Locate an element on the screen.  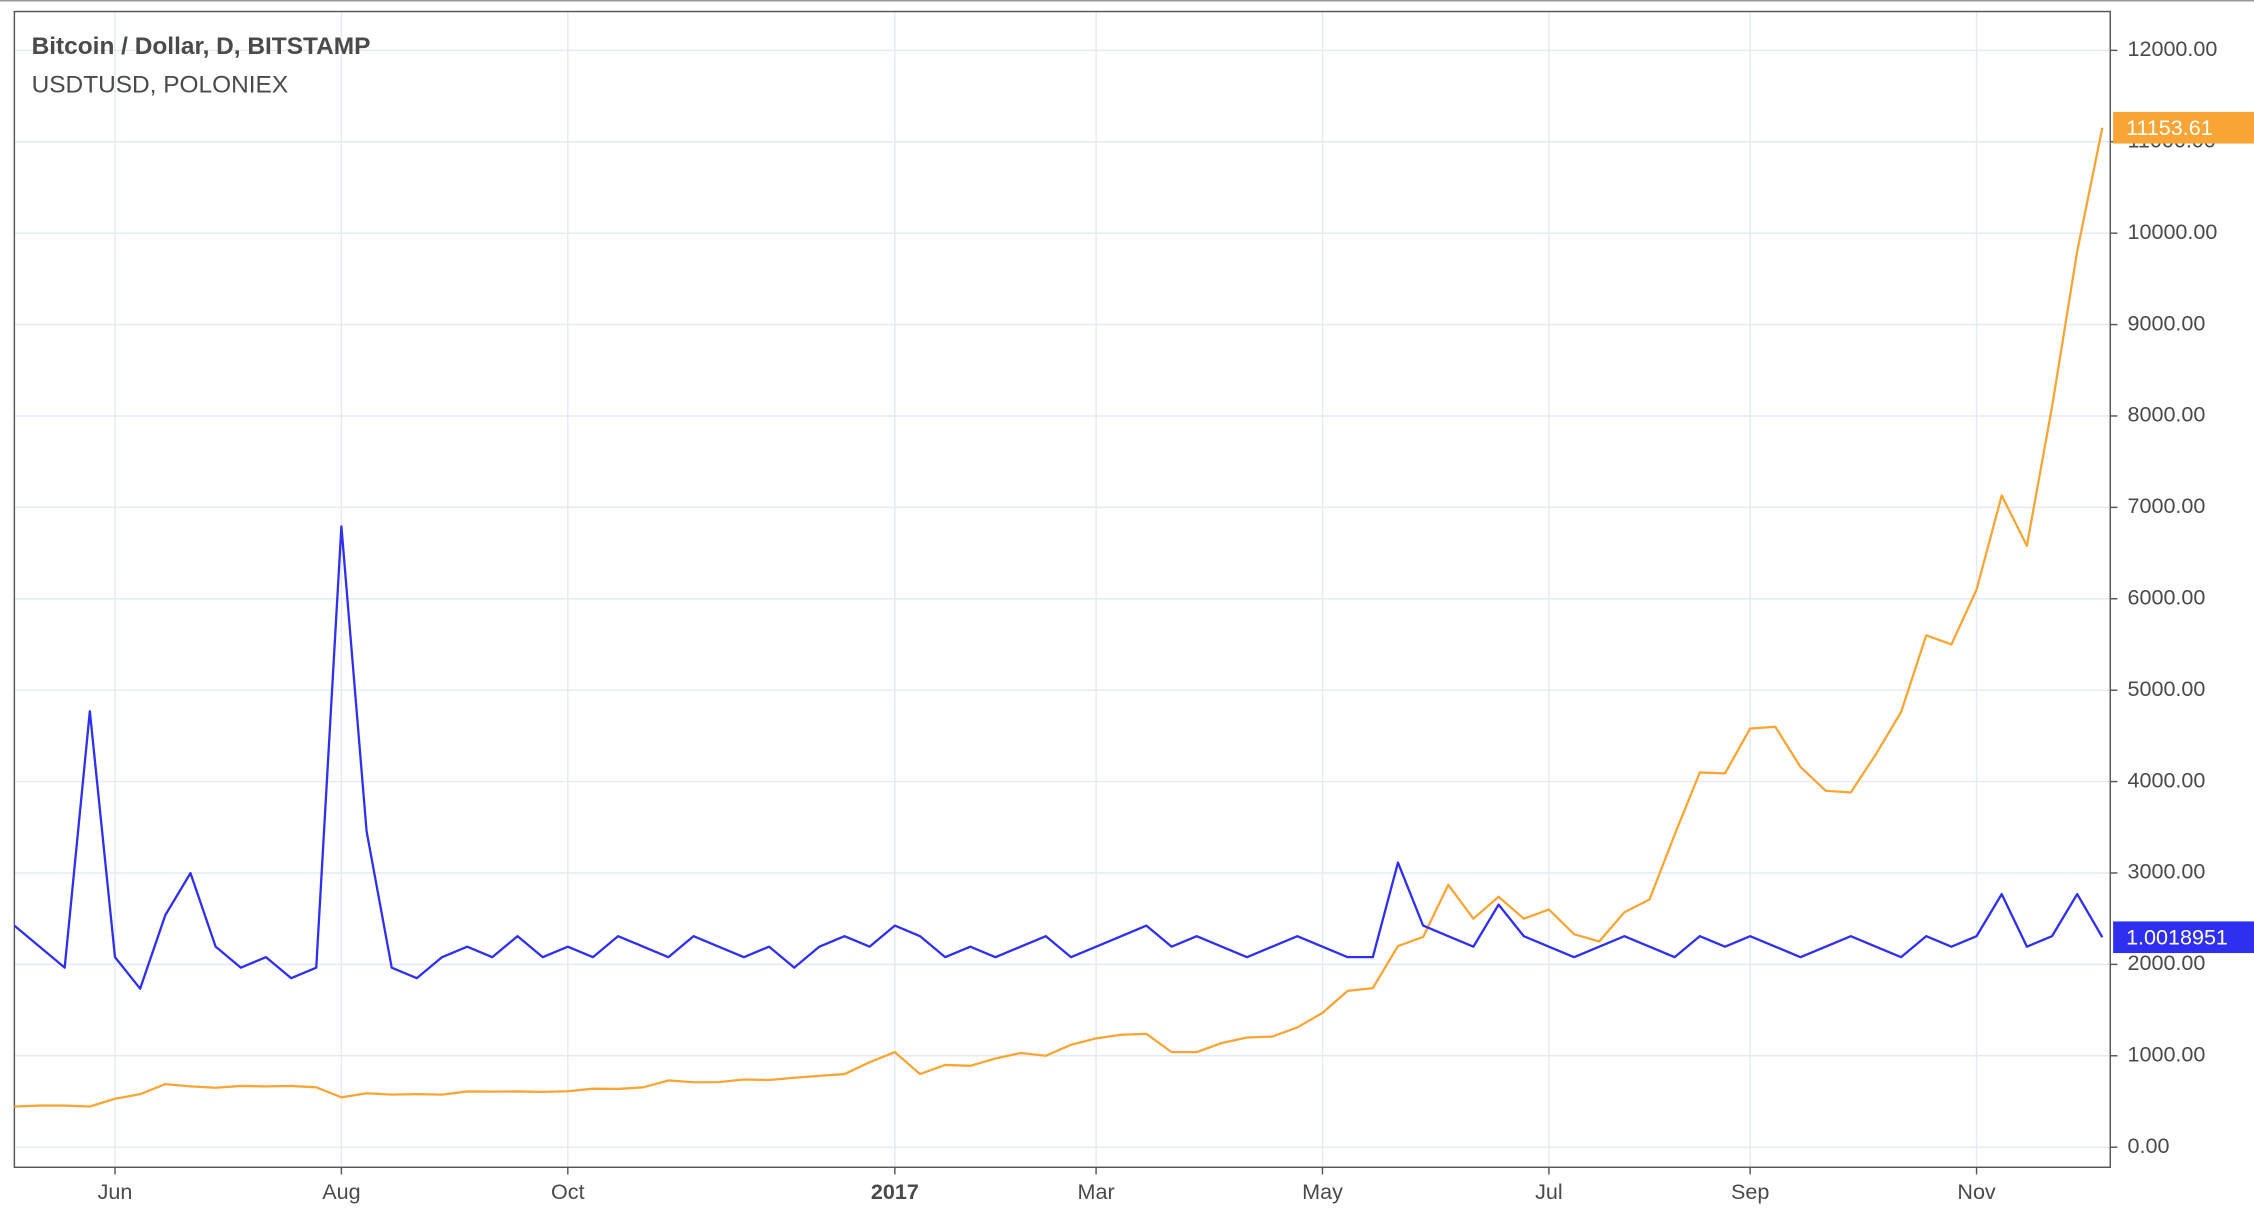
x-tick-label: Nov is located at coordinates (1976, 1191).